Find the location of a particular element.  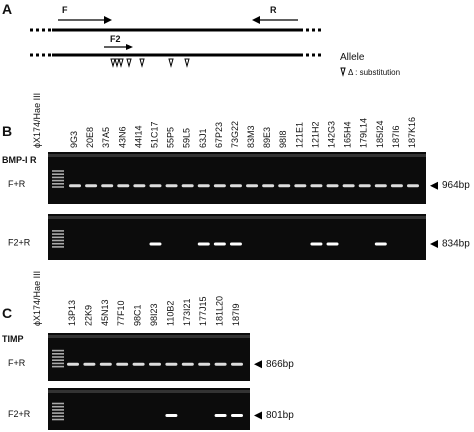

substitution-marks is located at coordinates (228, 67).